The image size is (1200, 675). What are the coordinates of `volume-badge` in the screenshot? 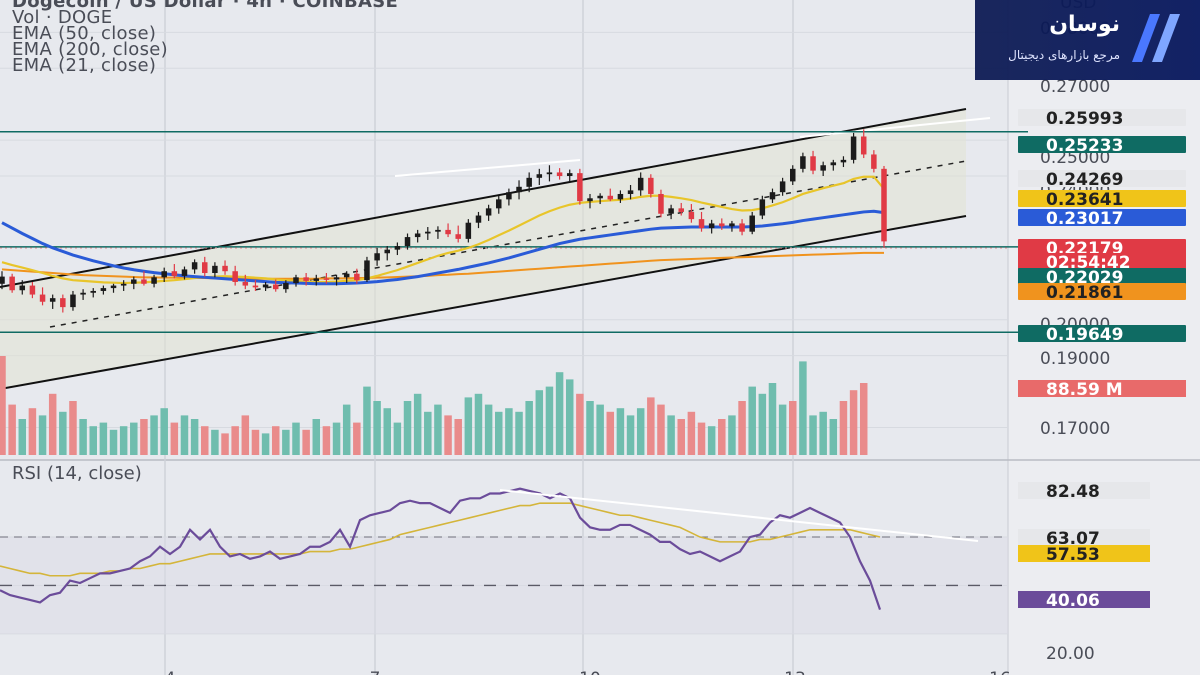 It's located at (1102, 388).